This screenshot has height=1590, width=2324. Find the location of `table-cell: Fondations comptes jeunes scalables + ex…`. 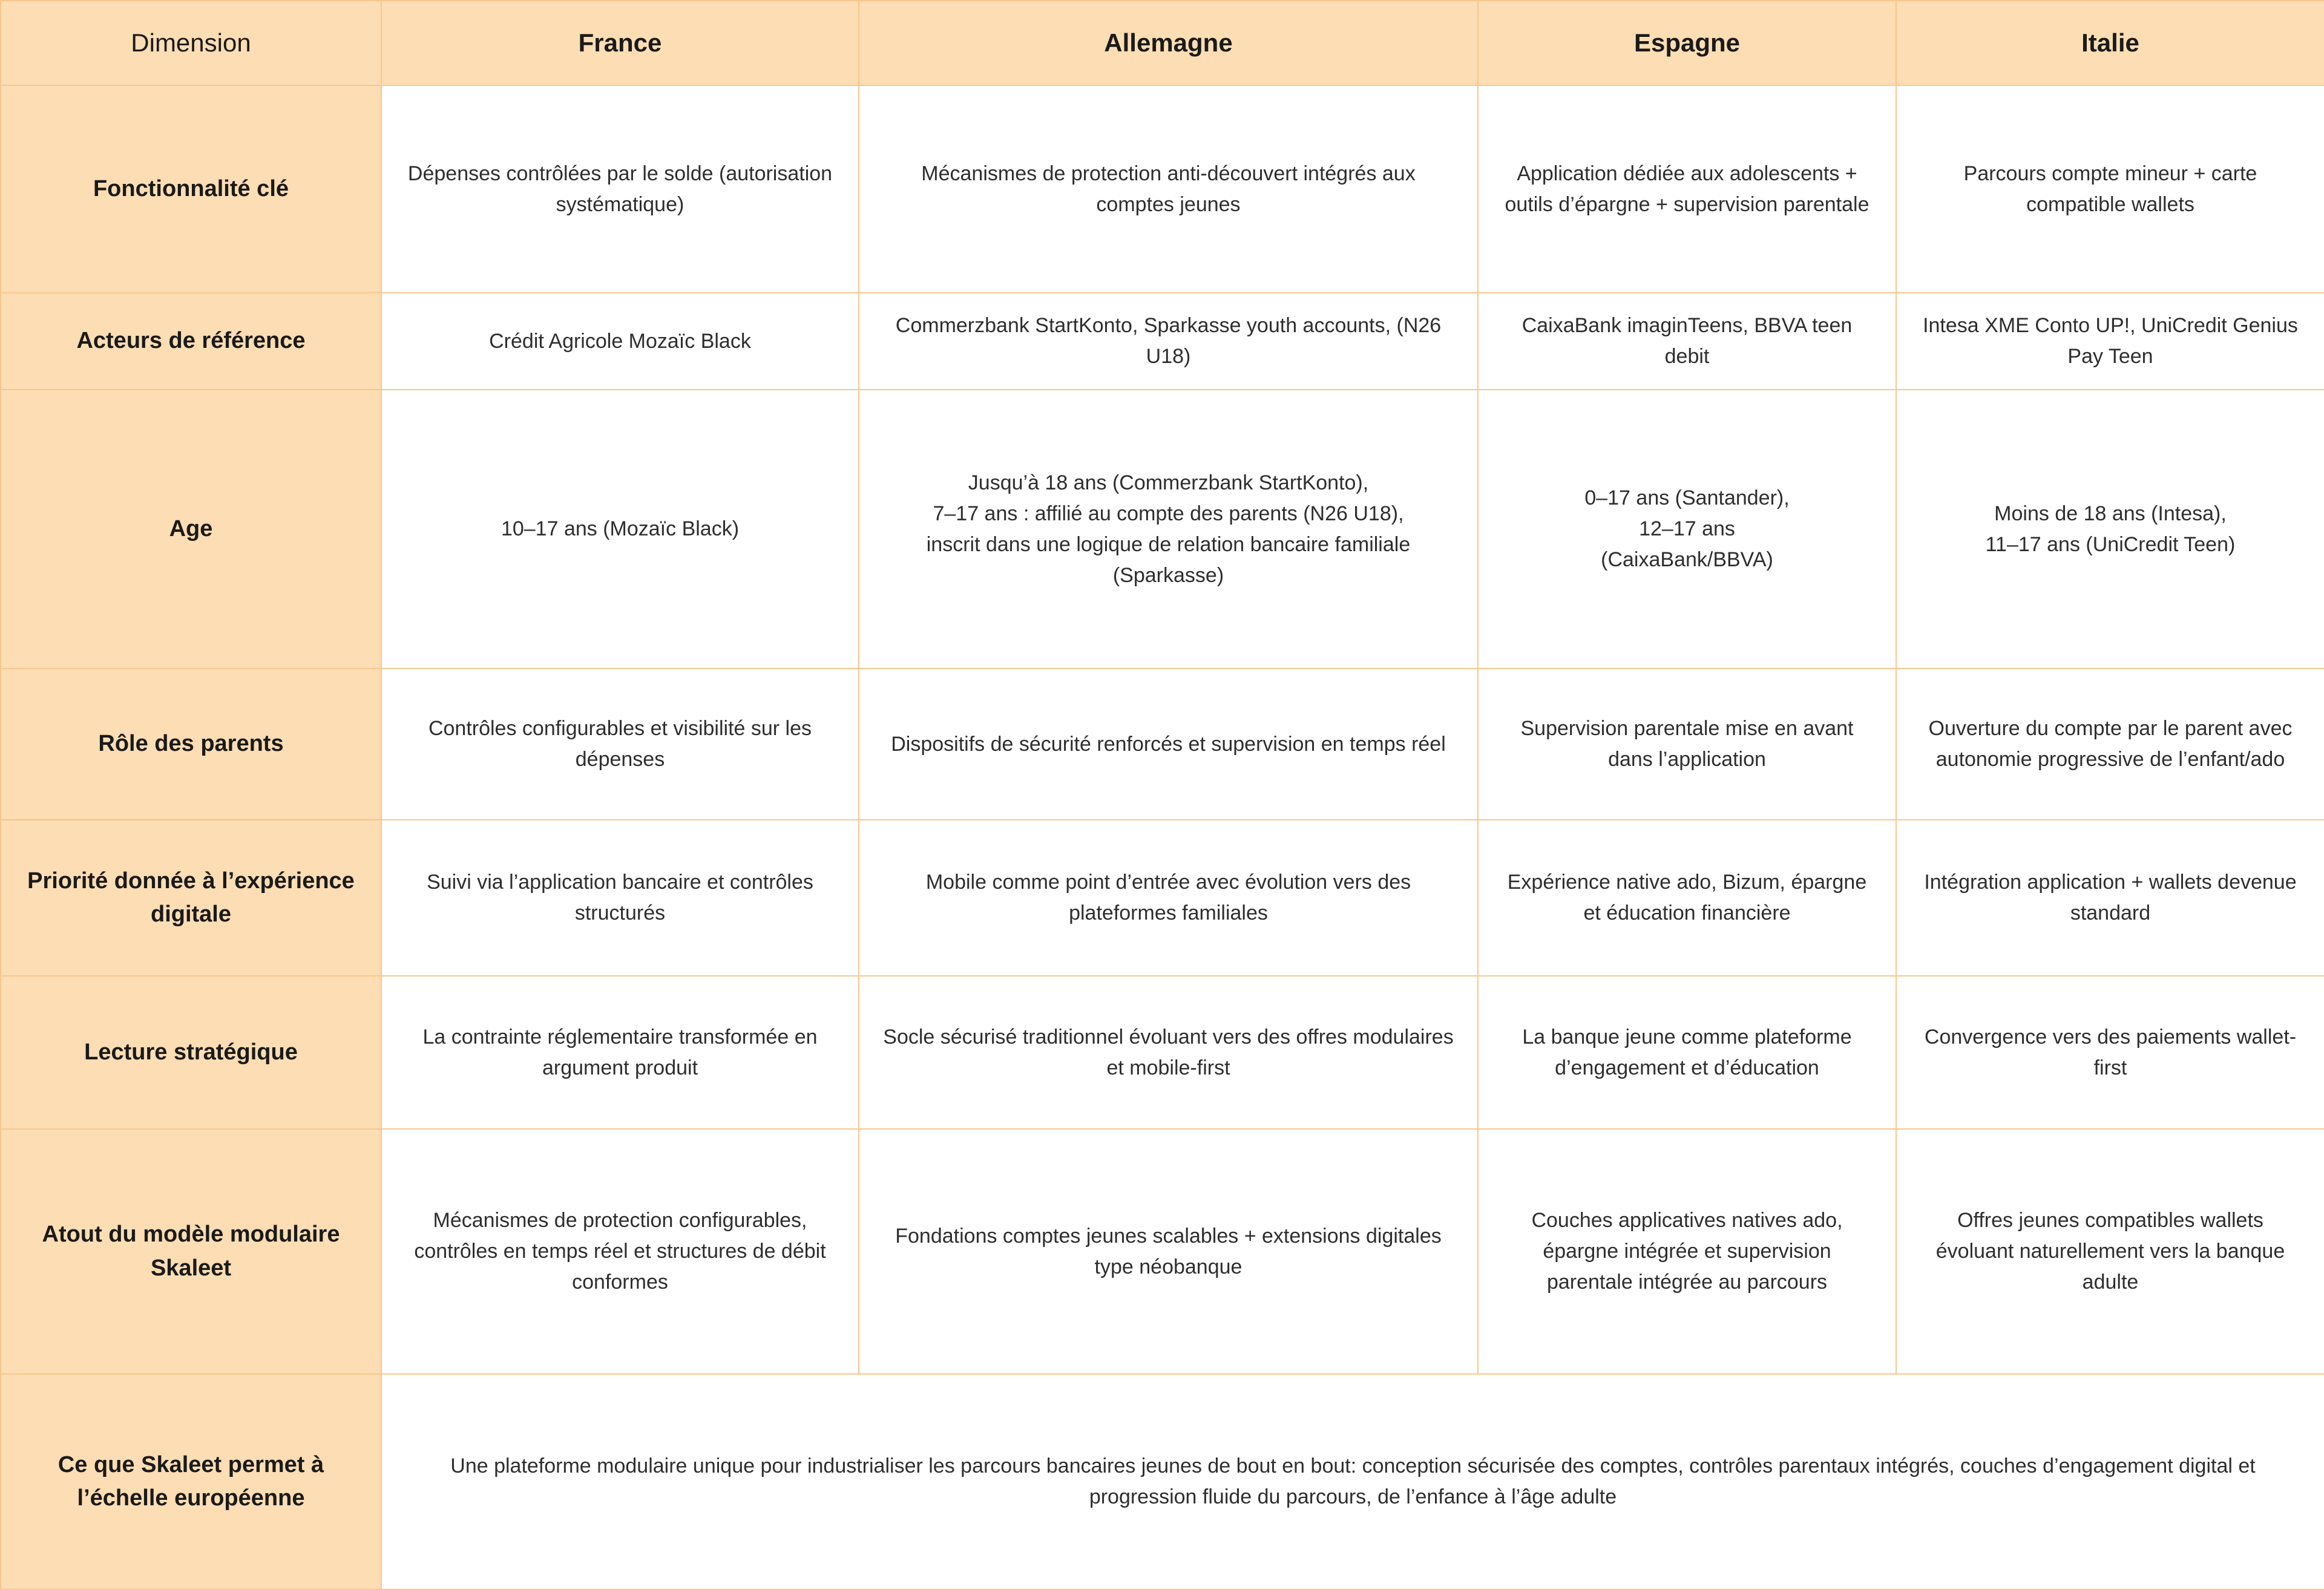

table-cell: Fondations comptes jeunes scalables + ex… is located at coordinates (1168, 1252).